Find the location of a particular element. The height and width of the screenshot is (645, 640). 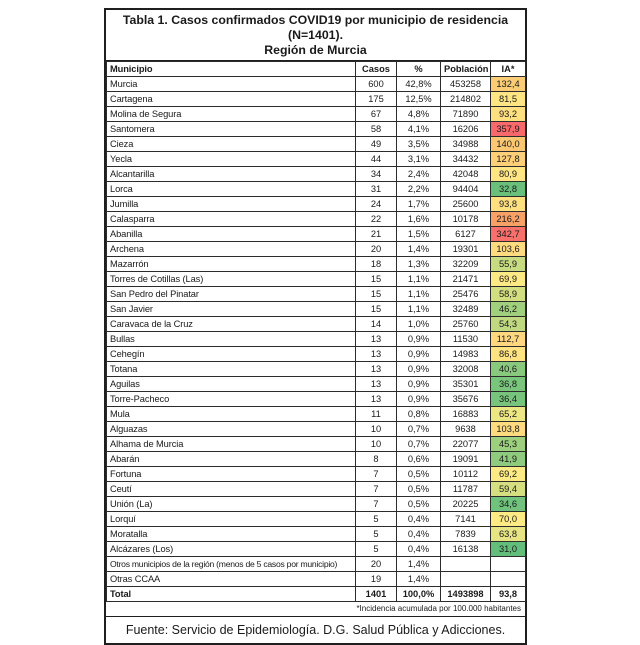

cell-ia: 58,9 is located at coordinates (508, 294).